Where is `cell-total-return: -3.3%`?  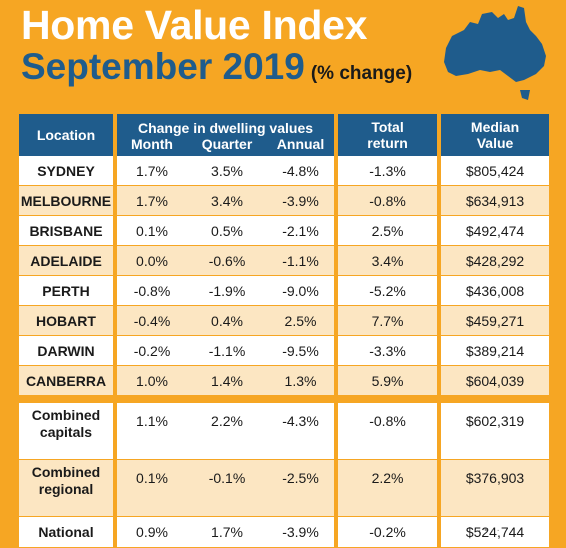 cell-total-return: -3.3% is located at coordinates (387, 350).